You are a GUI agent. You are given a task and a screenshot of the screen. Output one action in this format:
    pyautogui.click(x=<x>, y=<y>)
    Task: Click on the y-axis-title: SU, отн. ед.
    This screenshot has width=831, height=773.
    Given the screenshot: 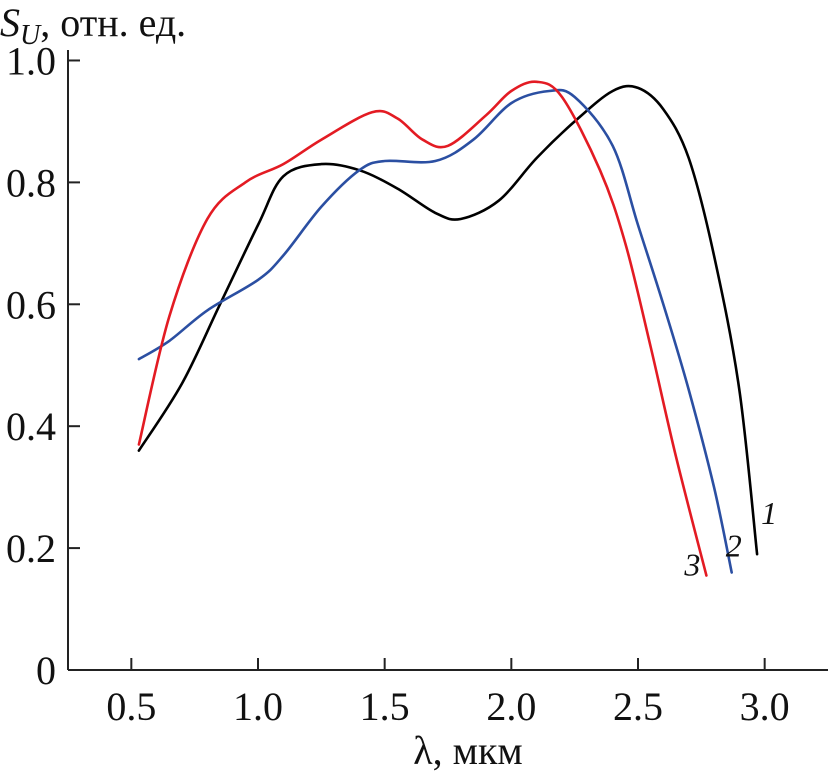 What is the action you would take?
    pyautogui.click(x=93, y=25)
    